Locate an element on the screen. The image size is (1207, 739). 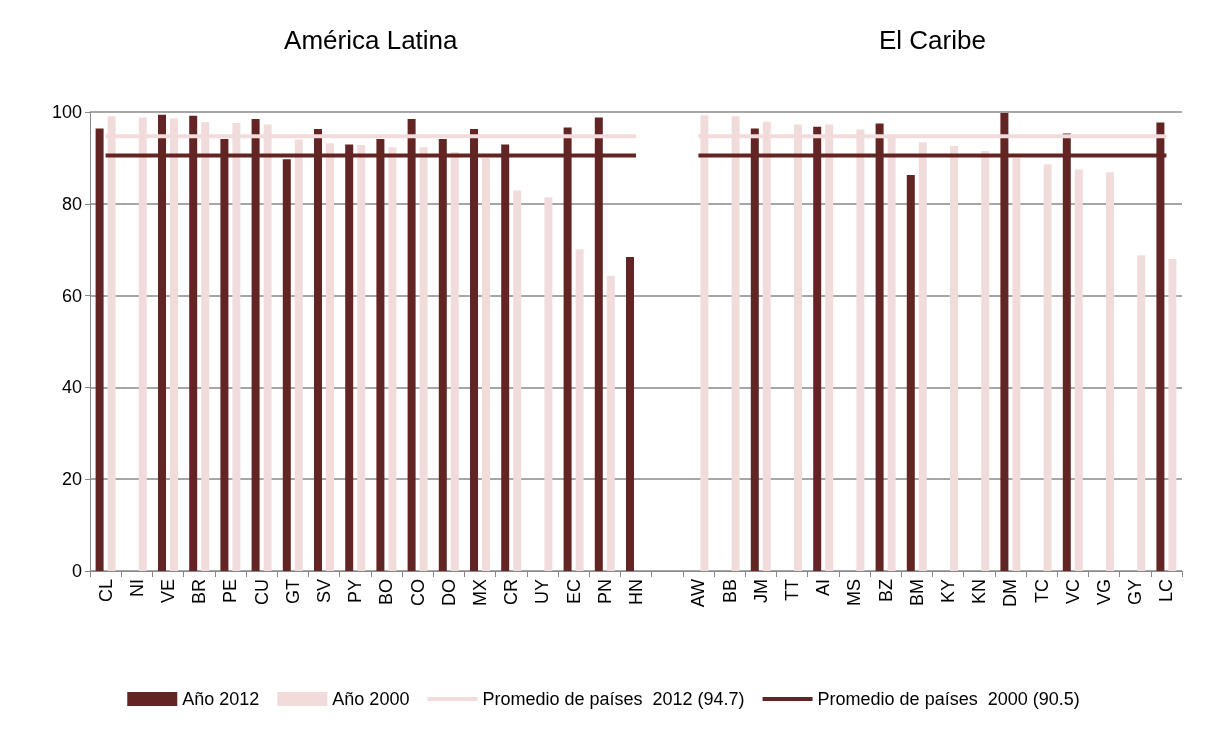
x-tick-label: HN is located at coordinates (636, 592).